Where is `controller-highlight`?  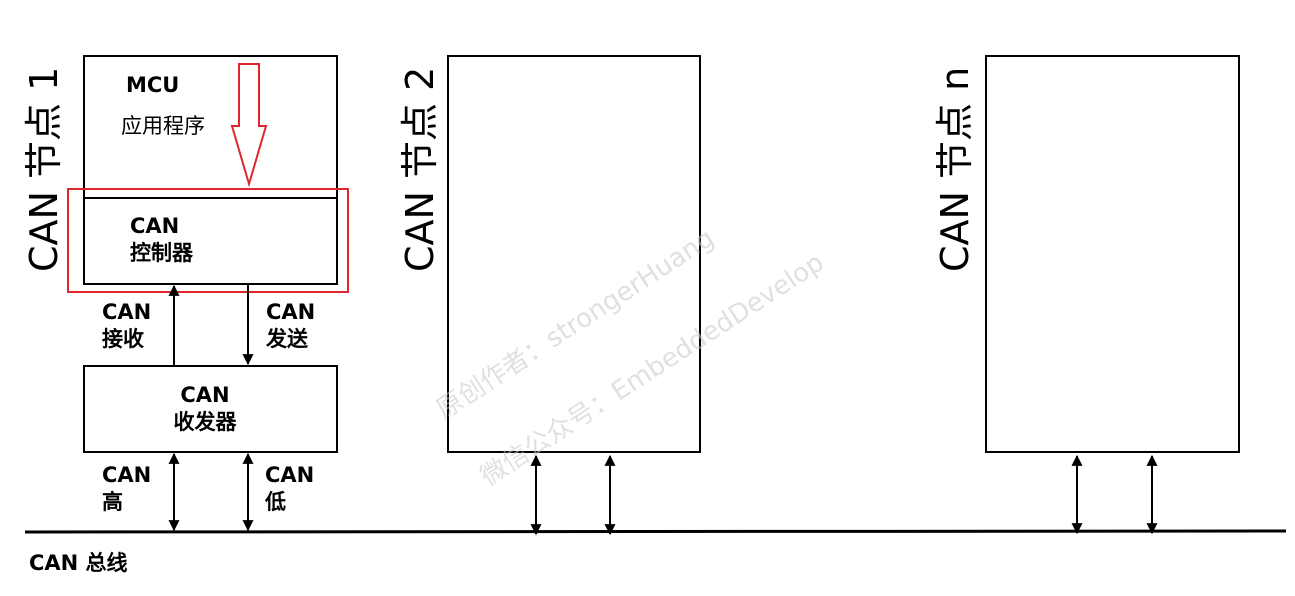 controller-highlight is located at coordinates (208, 240).